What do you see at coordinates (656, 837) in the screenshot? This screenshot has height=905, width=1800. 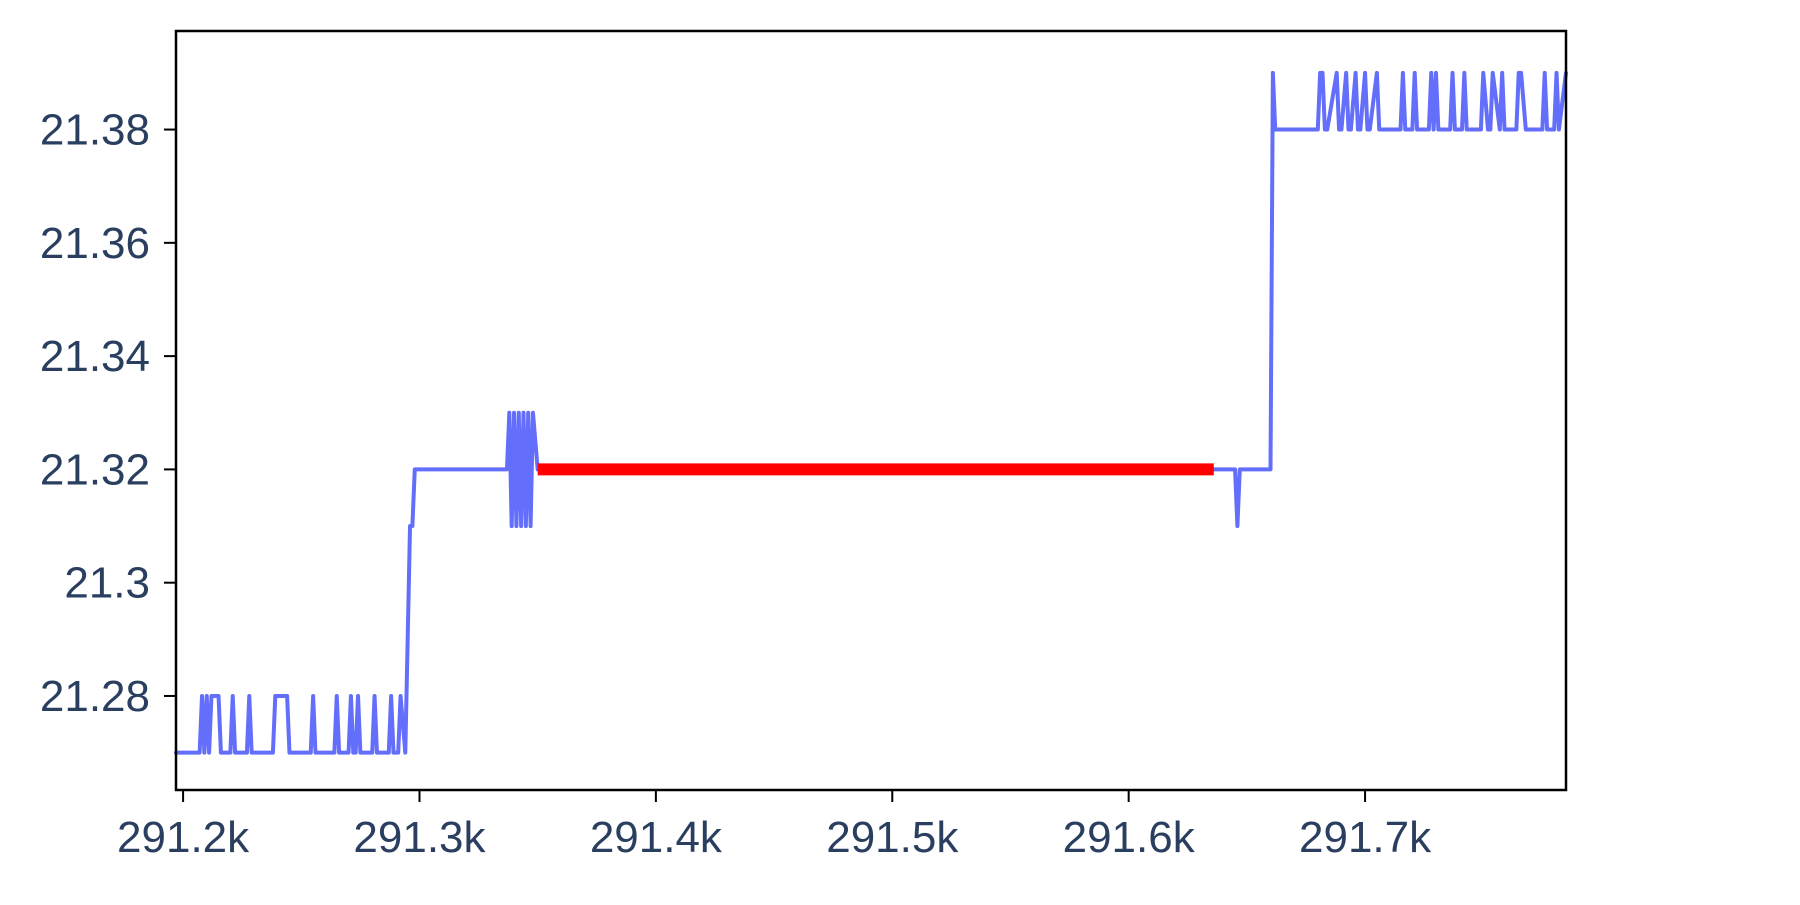 I see `x-tick-label: 291.4k` at bounding box center [656, 837].